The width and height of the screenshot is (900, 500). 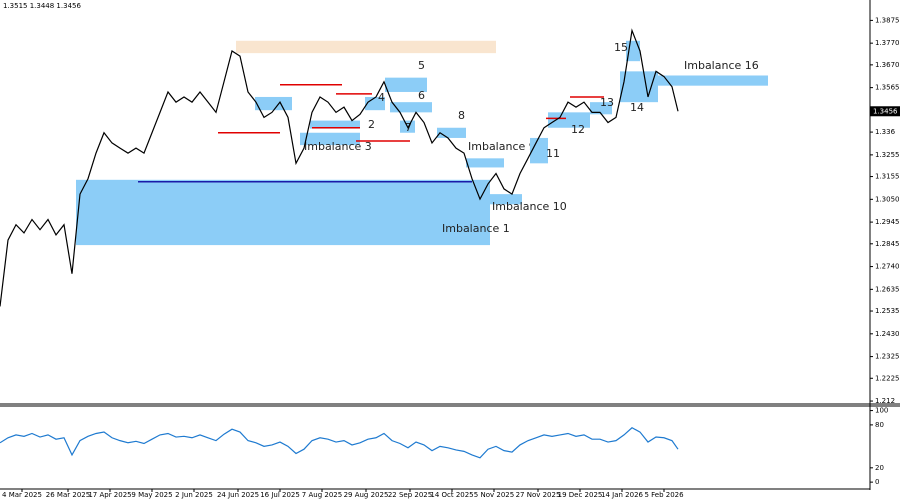 I want to click on zone-label: 15, so click(x=621, y=47).